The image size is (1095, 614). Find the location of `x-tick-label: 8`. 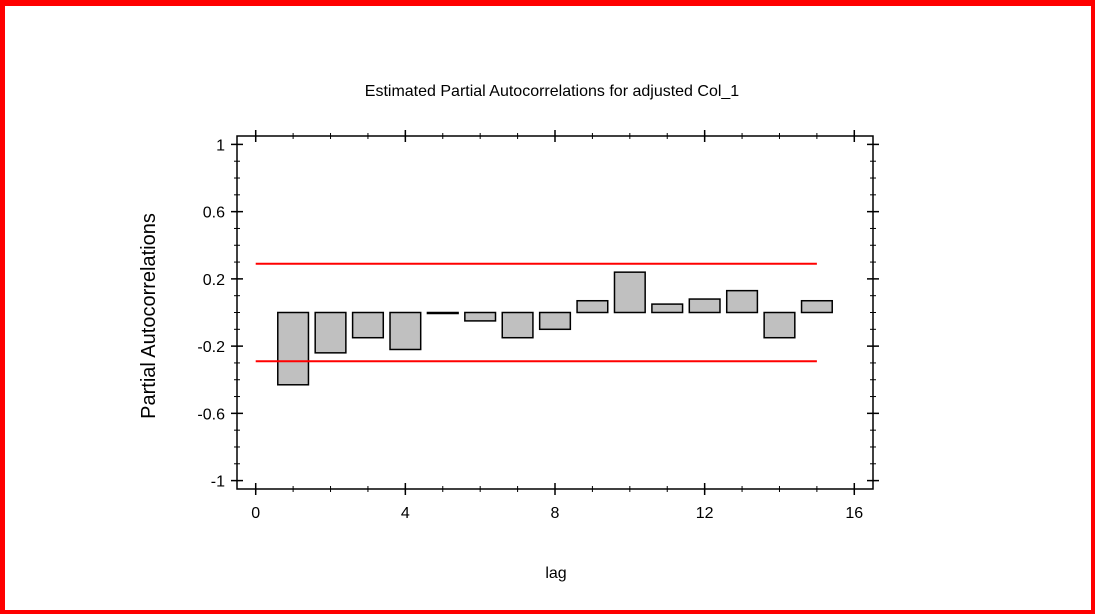

x-tick-label: 8 is located at coordinates (555, 513).